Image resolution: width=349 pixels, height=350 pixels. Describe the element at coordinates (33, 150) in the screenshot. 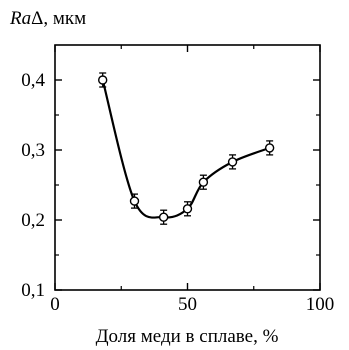

I see `y-tick-label: 0,3` at that location.